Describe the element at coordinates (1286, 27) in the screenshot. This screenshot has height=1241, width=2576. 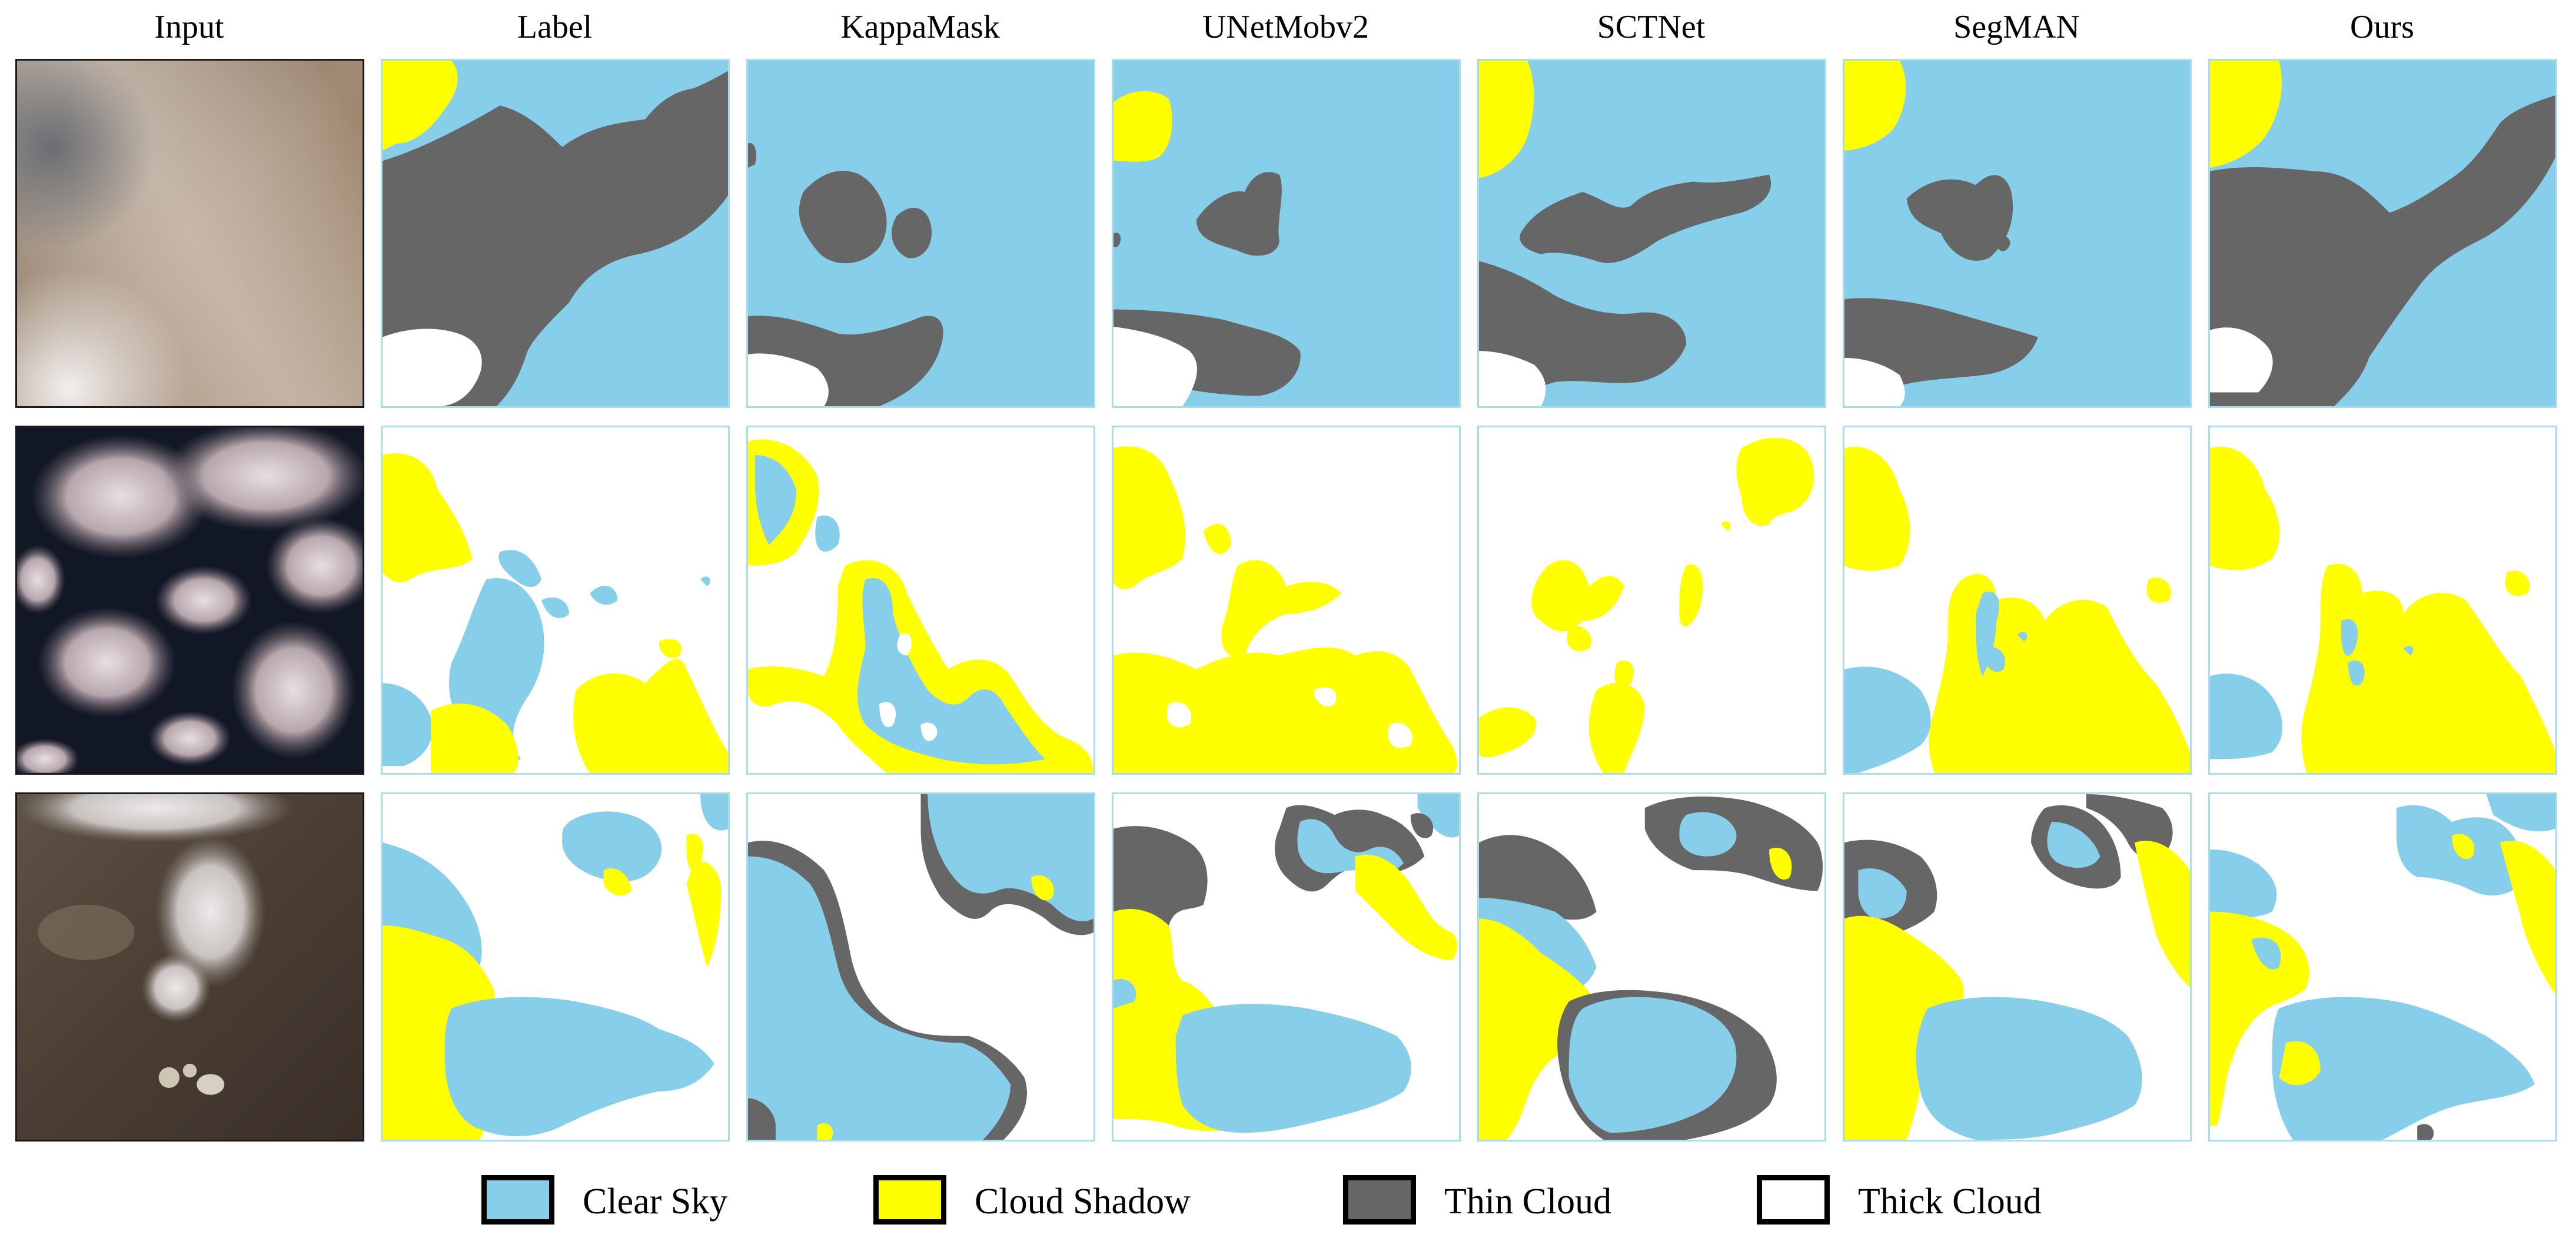
I see `column-header-unetmobv2: UNetMobv2` at that location.